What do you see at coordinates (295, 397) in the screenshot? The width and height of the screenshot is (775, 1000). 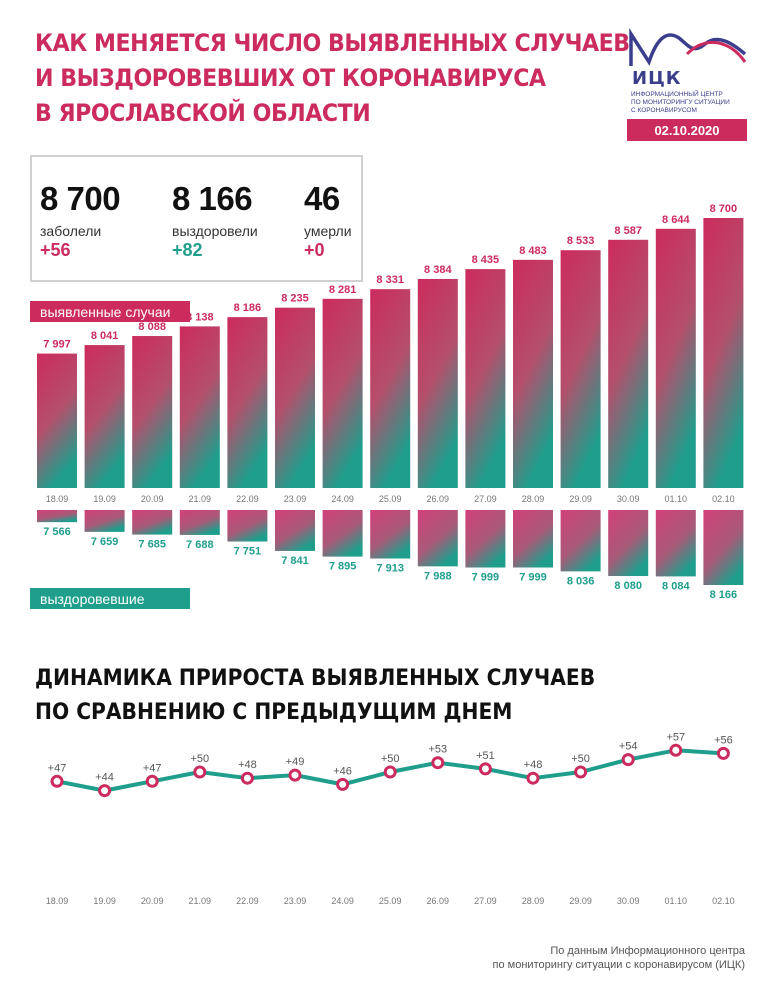 I see `bar-cases-23.09` at bounding box center [295, 397].